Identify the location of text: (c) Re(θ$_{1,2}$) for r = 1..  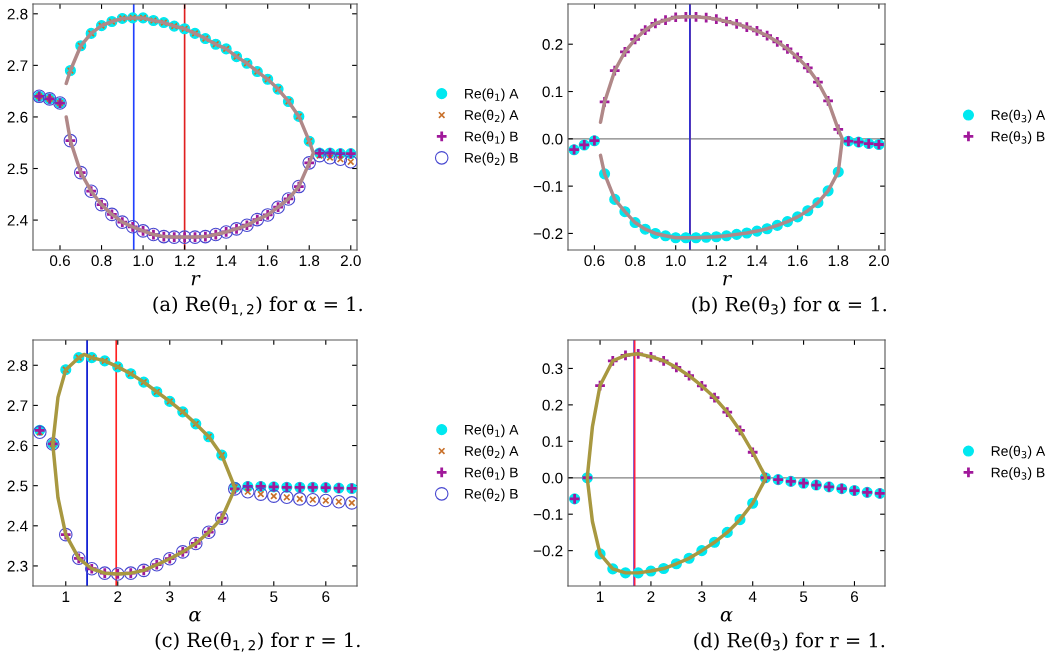
(257, 641).